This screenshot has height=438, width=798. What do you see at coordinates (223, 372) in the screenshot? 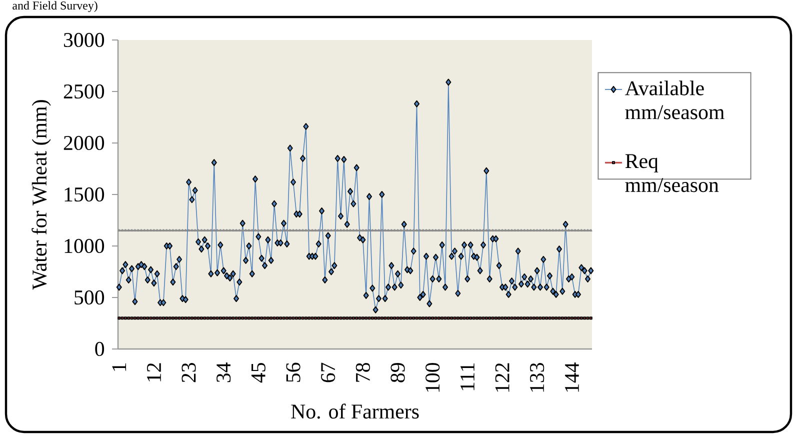
I see `x-tick-label: 34` at bounding box center [223, 372].